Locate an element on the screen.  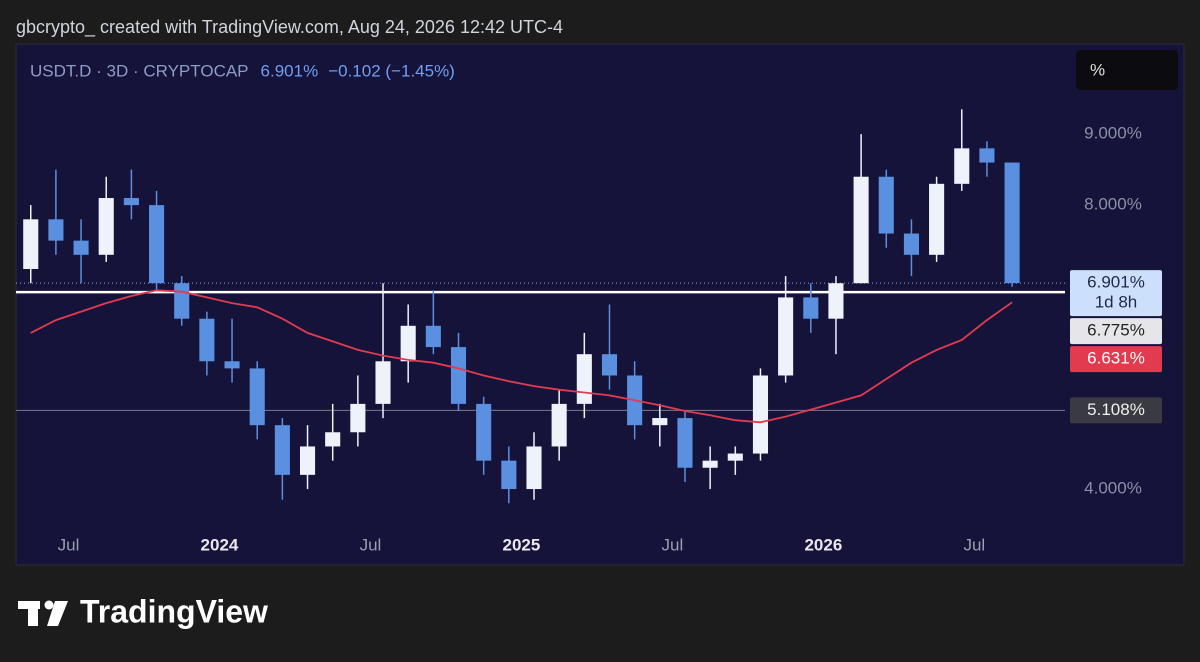
last-price-label-box is located at coordinates (1116, 293).